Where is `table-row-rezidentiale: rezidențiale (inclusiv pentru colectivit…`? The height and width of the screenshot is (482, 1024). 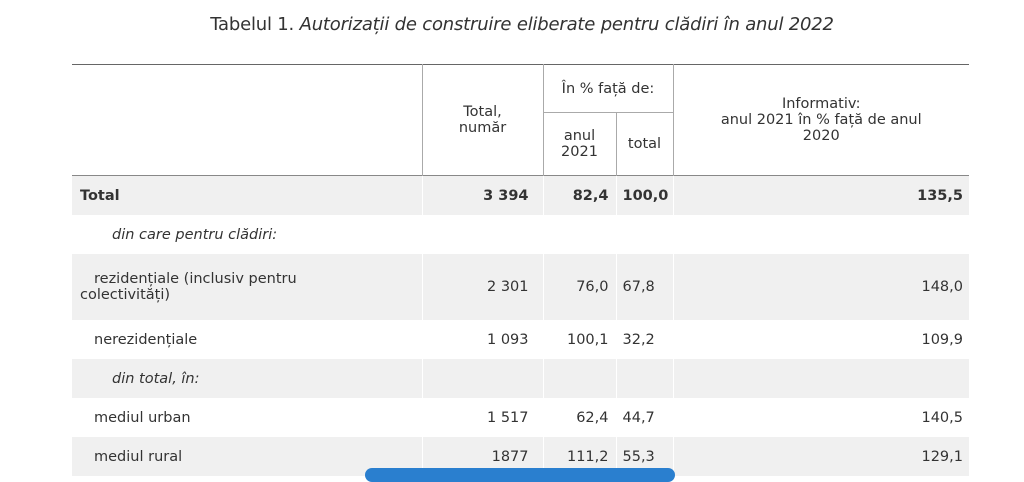
table-row-rezidentiale: rezidențiale (inclusiv pentru colectivit… is located at coordinates (520, 287).